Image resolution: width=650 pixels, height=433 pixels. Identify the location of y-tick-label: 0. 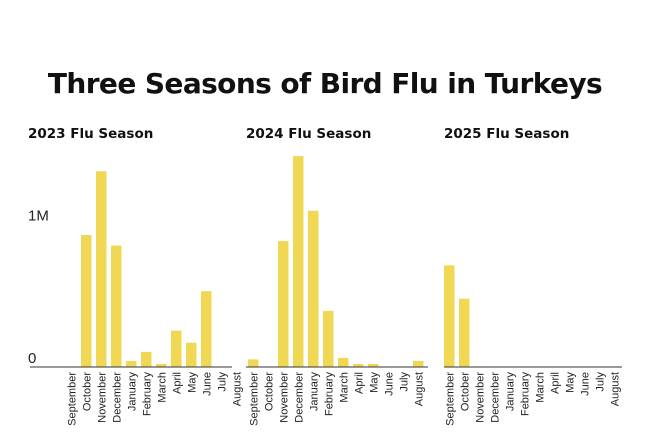
(32, 358).